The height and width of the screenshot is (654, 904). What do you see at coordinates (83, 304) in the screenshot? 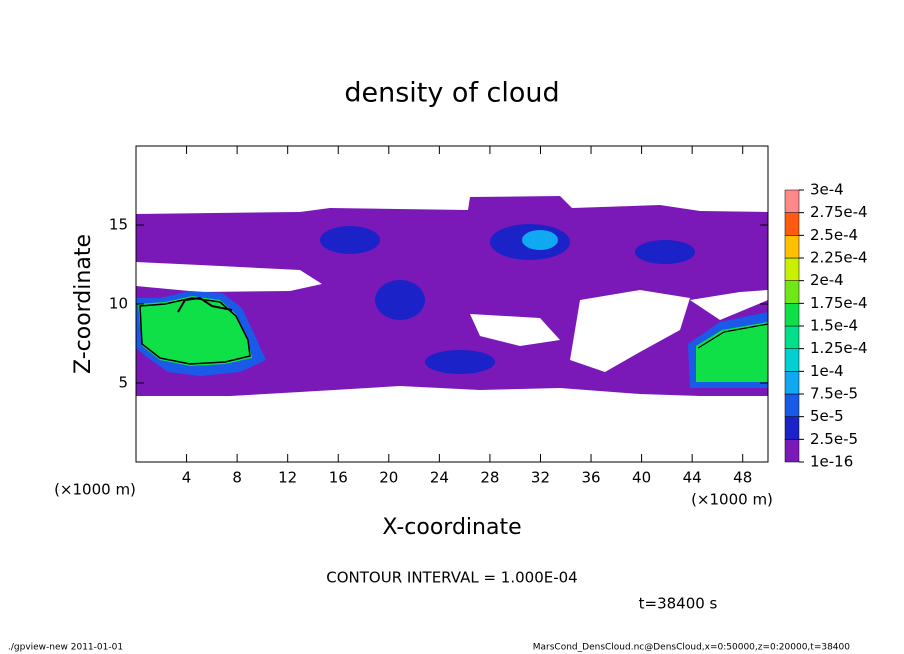
I see `y-axis-label: Z-coordinate` at bounding box center [83, 304].